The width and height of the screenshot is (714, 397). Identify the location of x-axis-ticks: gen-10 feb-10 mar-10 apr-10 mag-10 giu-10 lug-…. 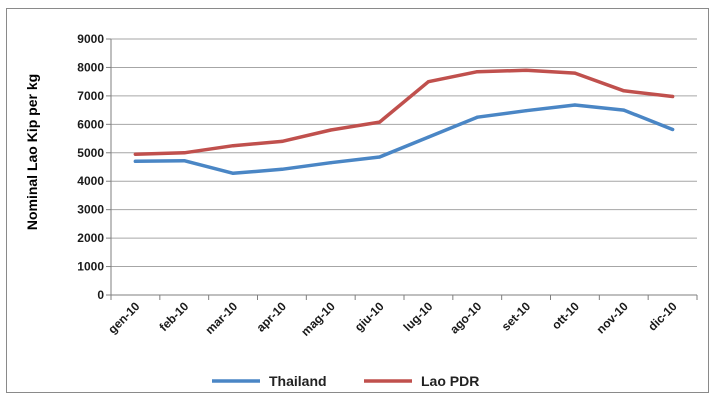
(392, 319).